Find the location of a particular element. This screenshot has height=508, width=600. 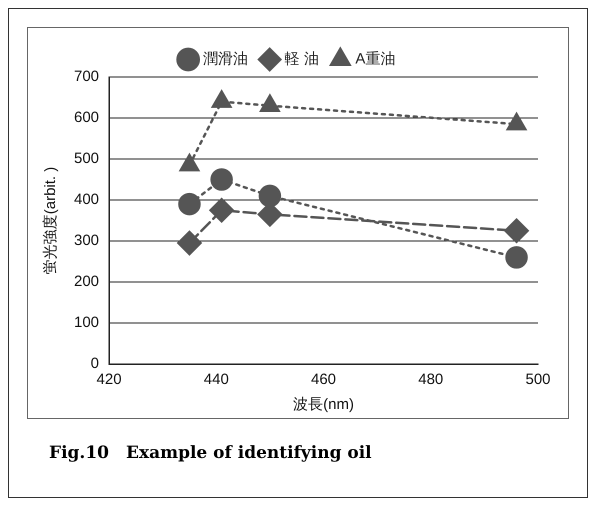

y-tick-label: 700 is located at coordinates (87, 77).